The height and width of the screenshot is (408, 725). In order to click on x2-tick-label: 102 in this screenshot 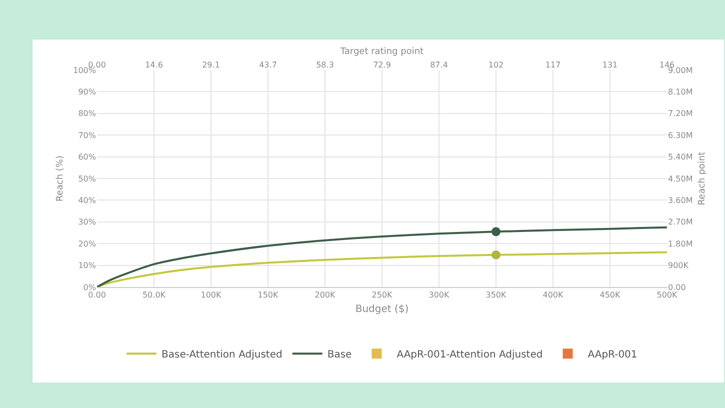, I will do `click(496, 65)`.